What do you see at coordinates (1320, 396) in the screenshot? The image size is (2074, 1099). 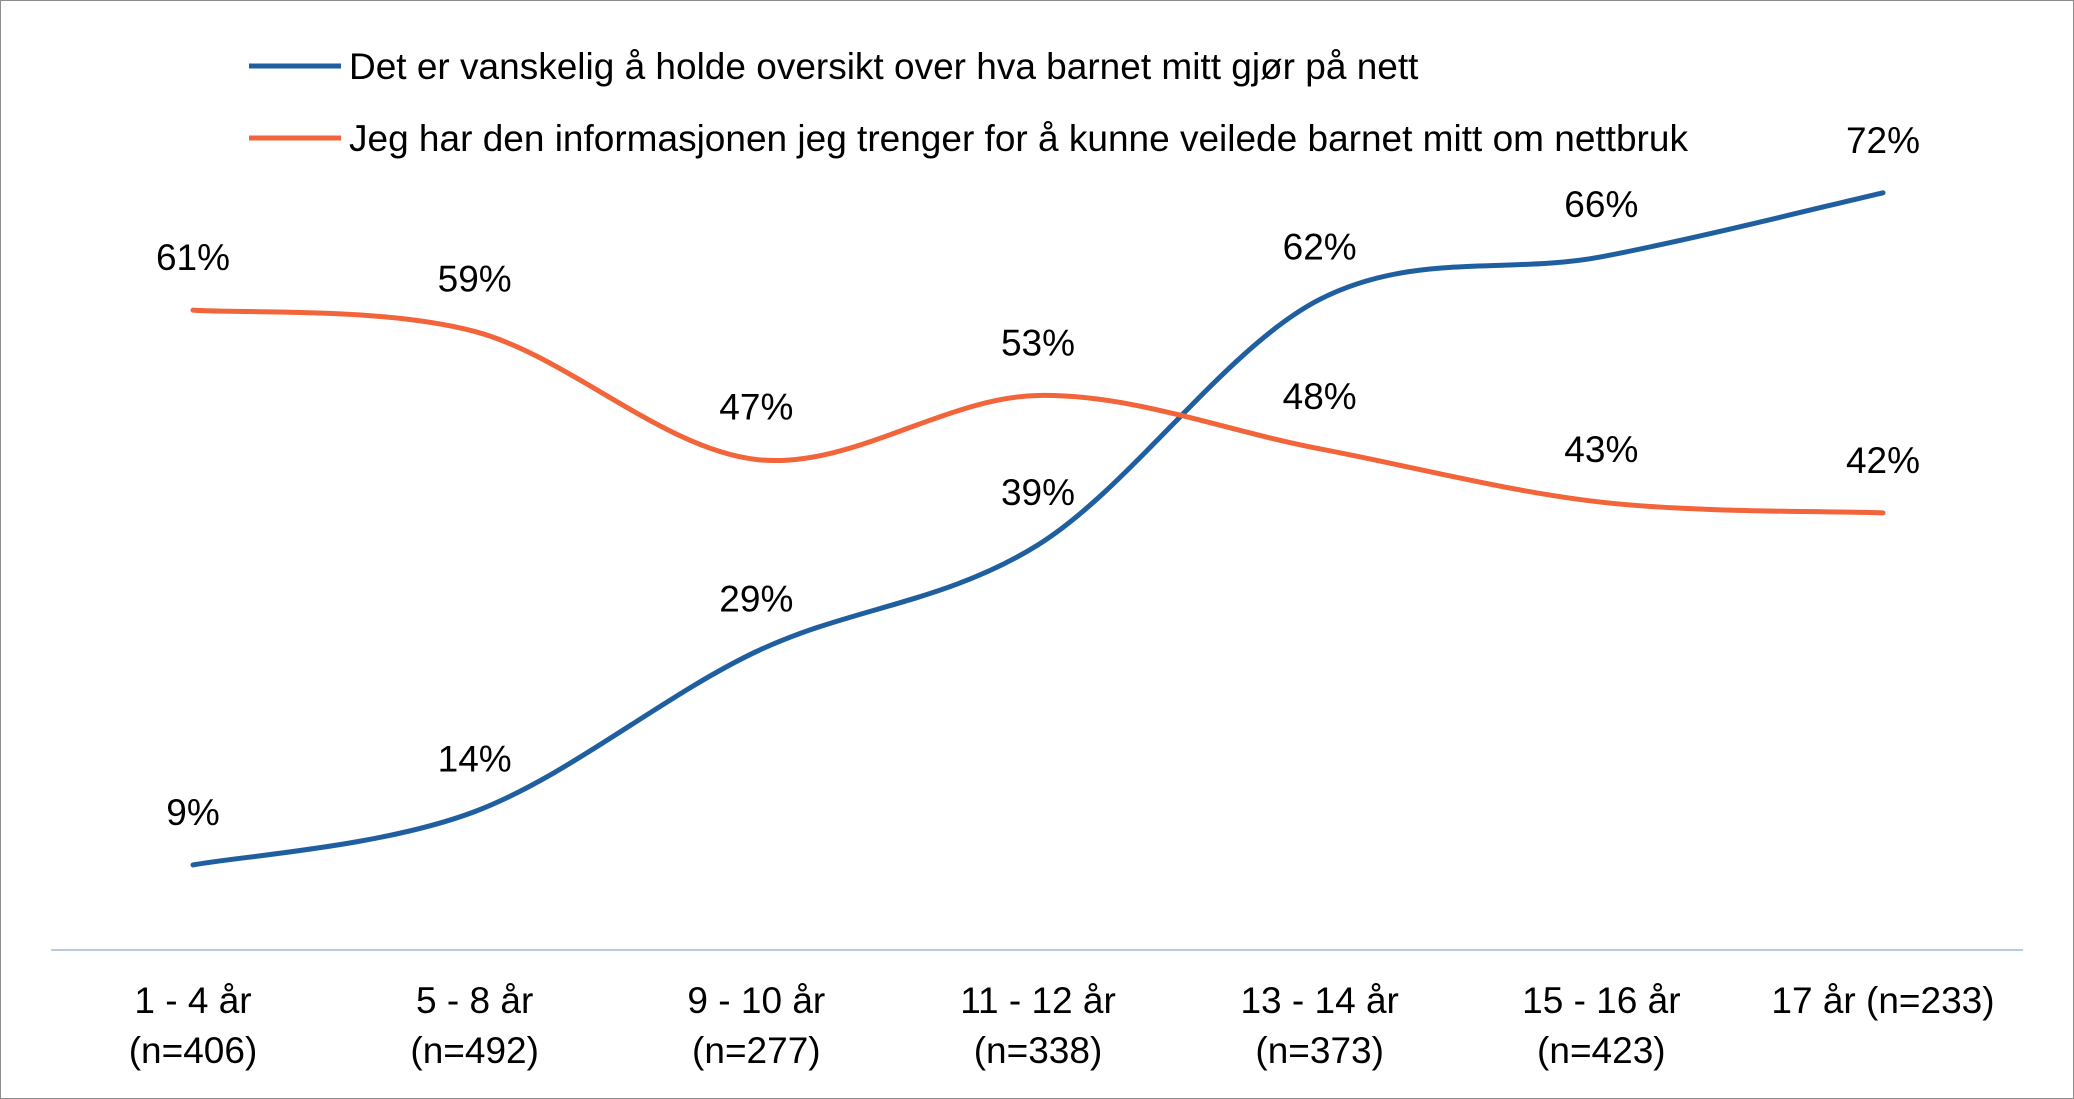 I see `data-label-s2-5: 48%` at bounding box center [1320, 396].